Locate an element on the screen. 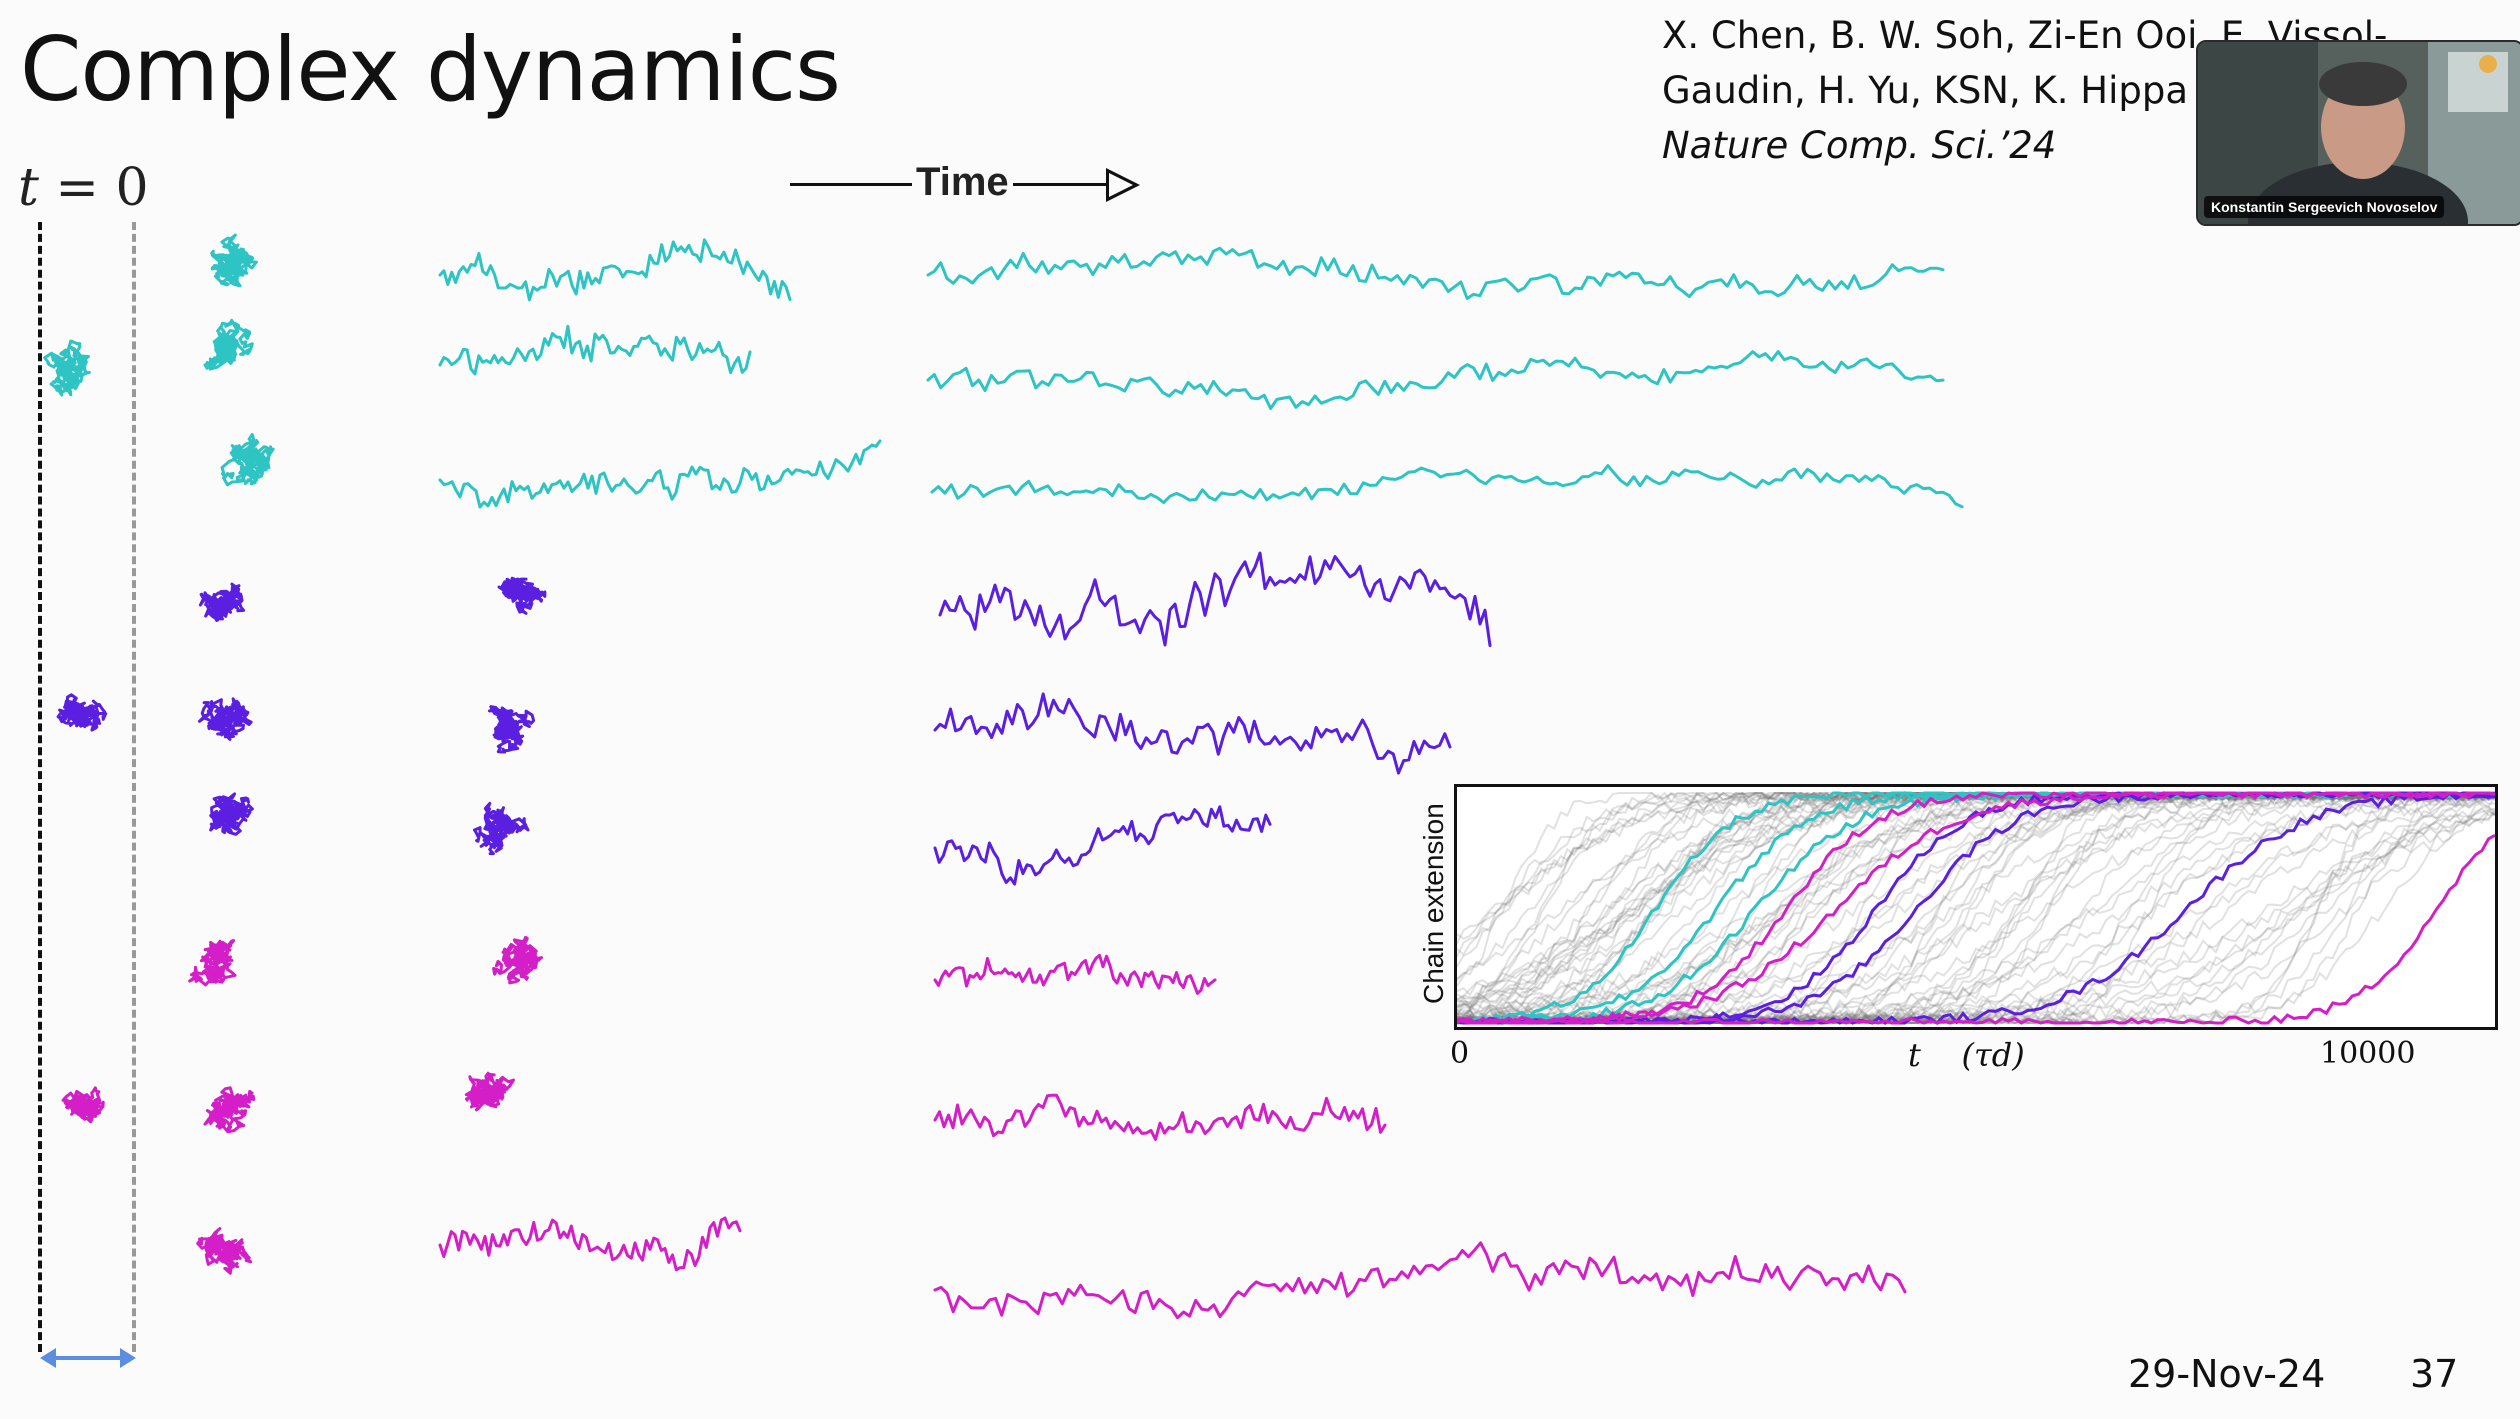  inset-curves is located at coordinates (1976, 908).